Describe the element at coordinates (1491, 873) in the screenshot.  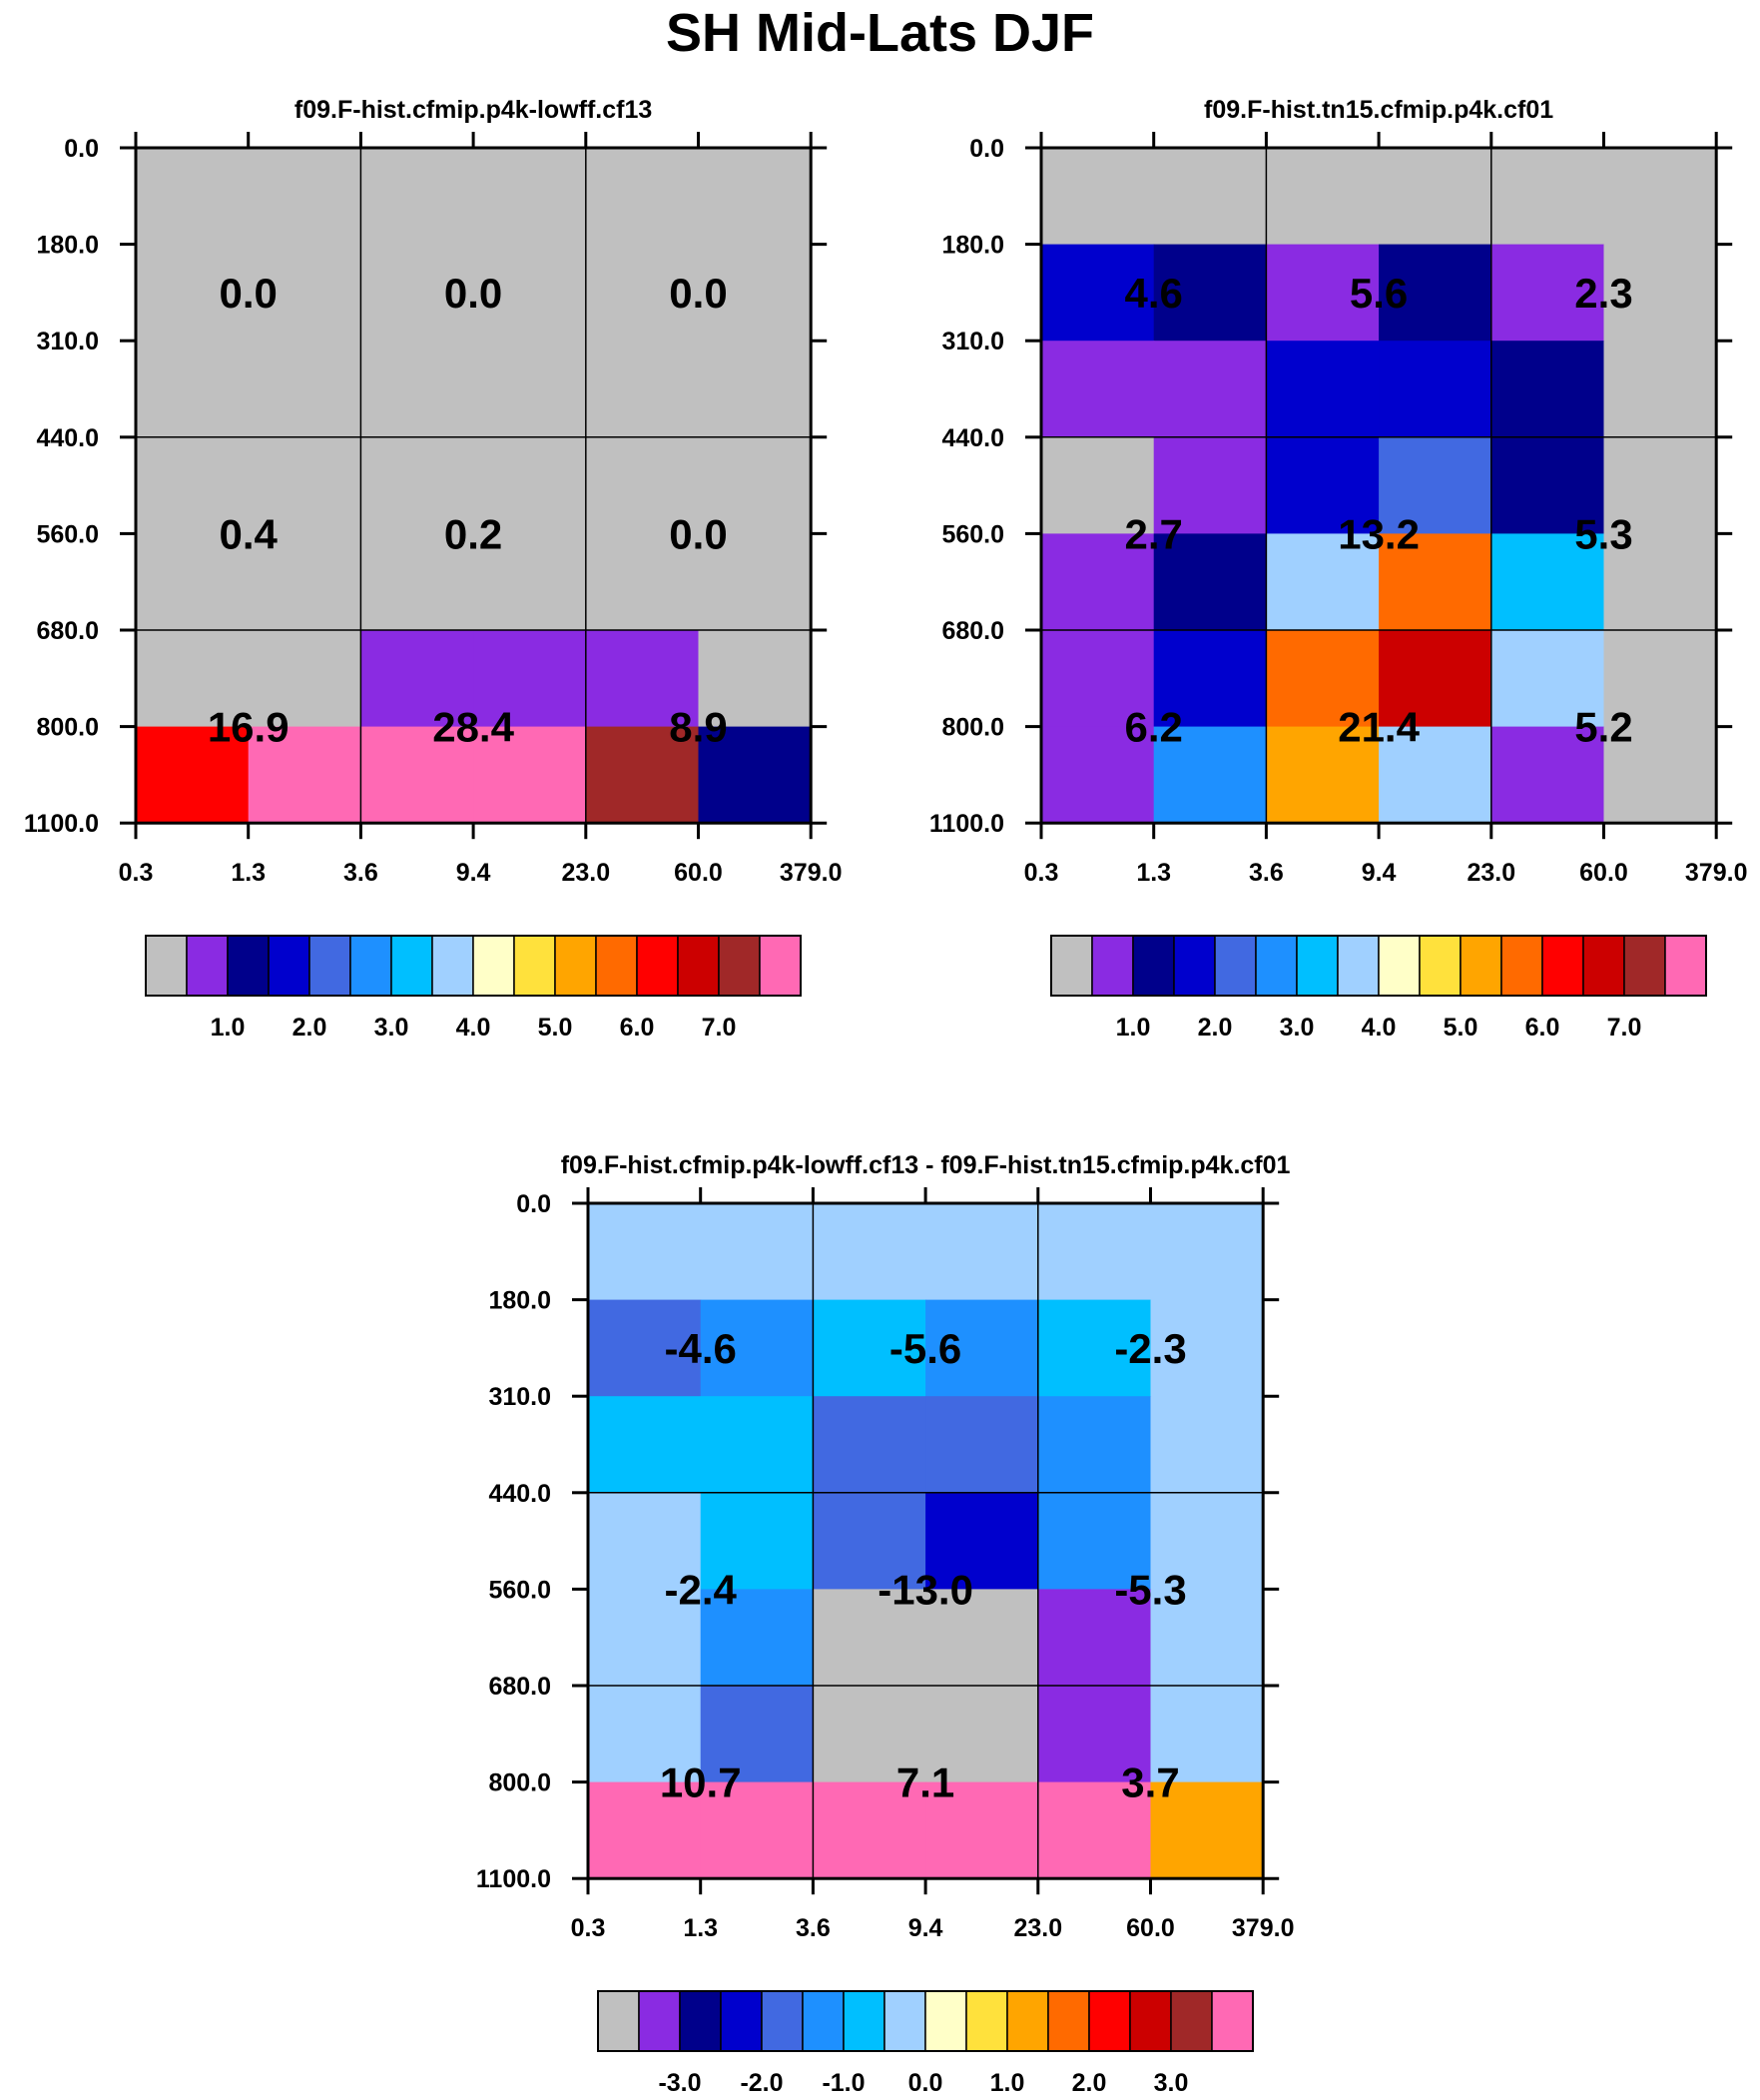
I see `x-tick-label: 23.0` at that location.